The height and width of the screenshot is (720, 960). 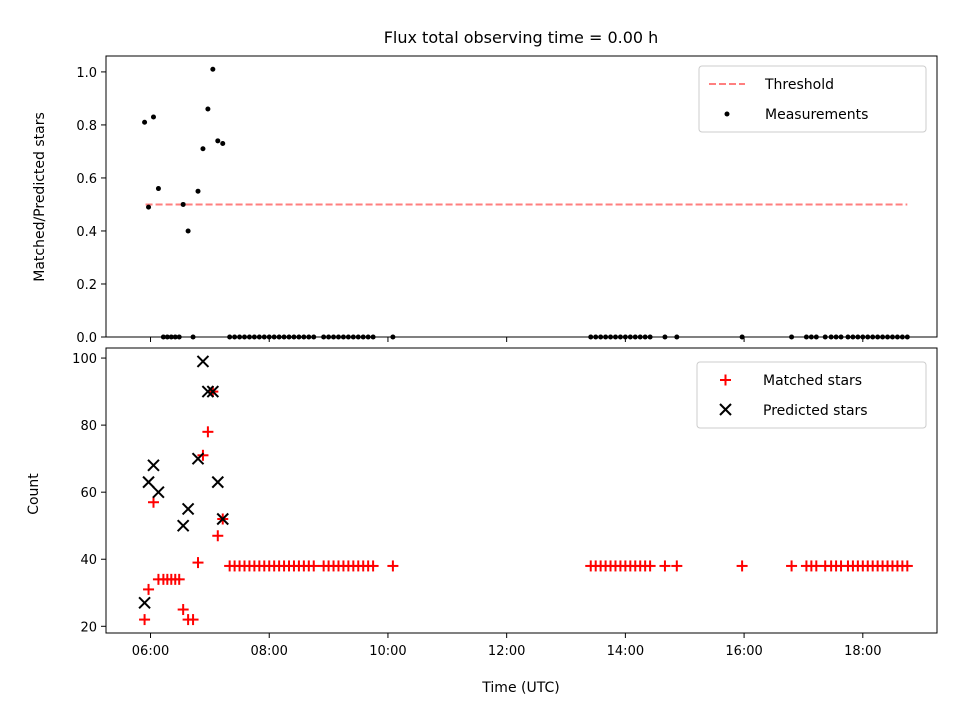 I want to click on x-tick-label: 14:00, so click(x=625, y=651).